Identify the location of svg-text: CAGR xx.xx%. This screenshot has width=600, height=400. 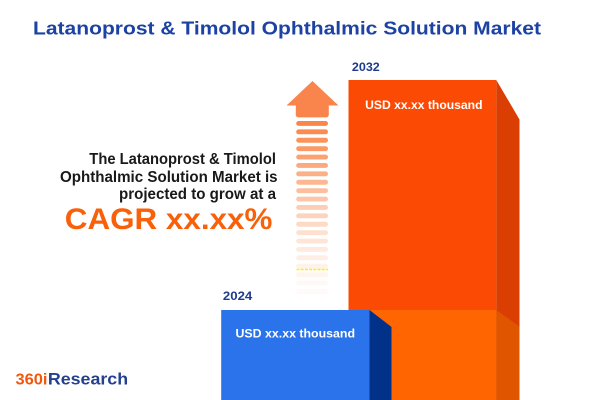
(169, 219).